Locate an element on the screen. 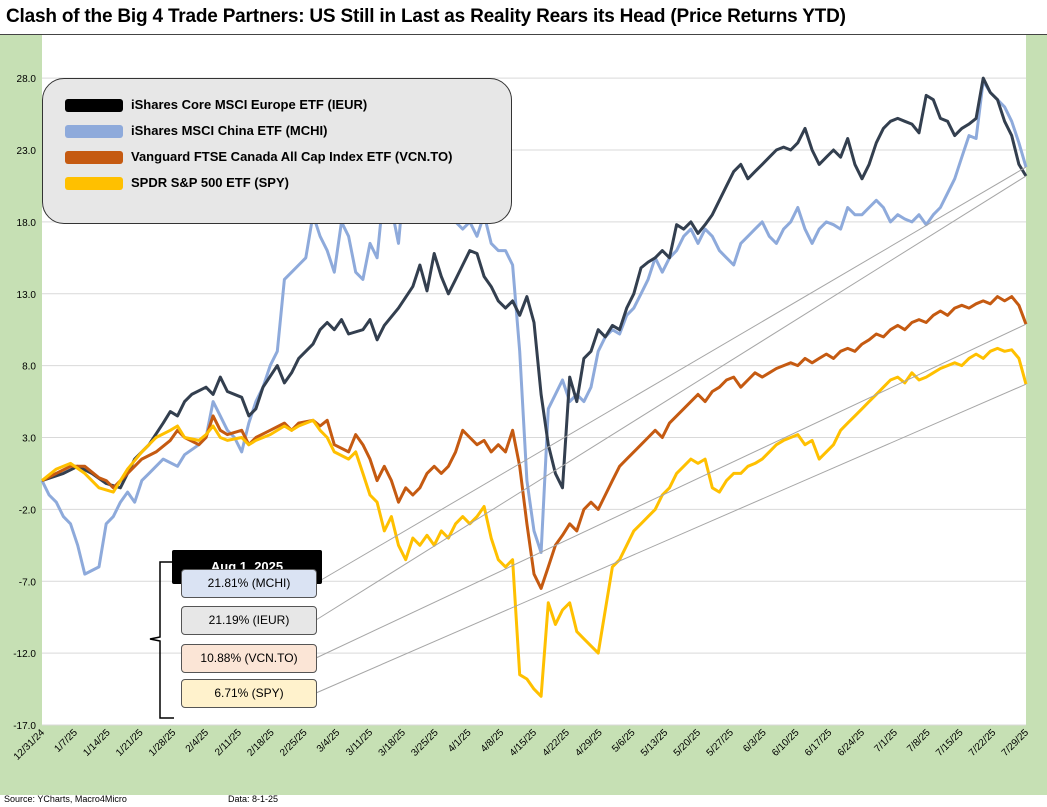 The image size is (1047, 807). callout-value-box: 6.71% (SPY) is located at coordinates (249, 693).